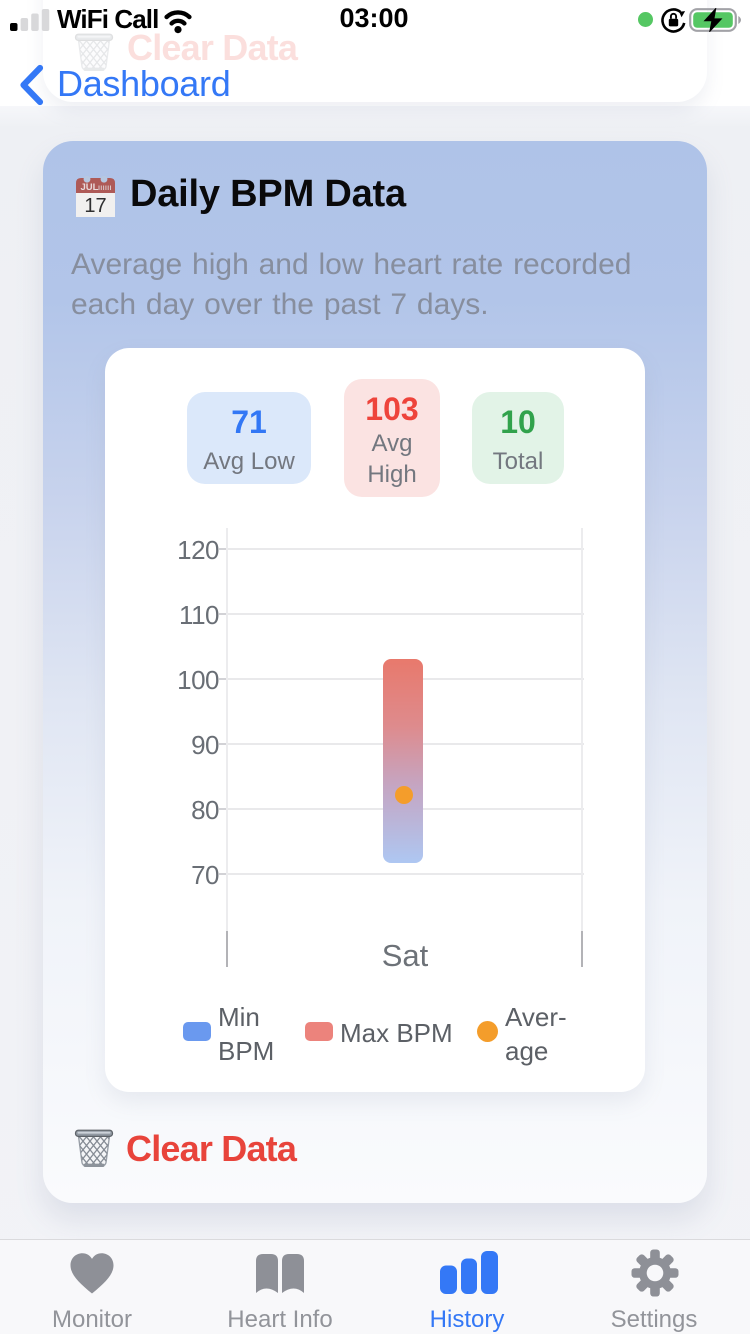  Describe the element at coordinates (95, 206) in the screenshot. I see `svg-text: 17` at that location.